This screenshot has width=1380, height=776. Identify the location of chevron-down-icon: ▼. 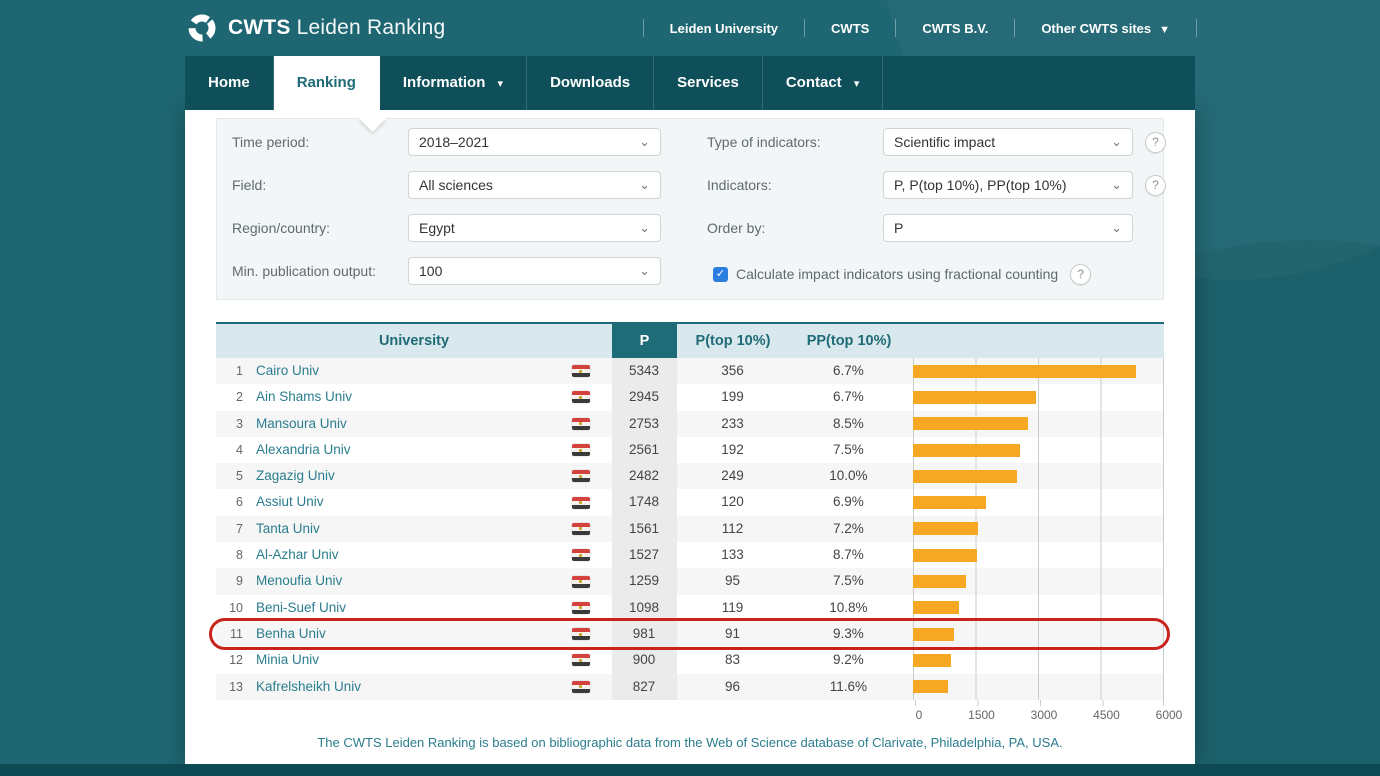
(1164, 29).